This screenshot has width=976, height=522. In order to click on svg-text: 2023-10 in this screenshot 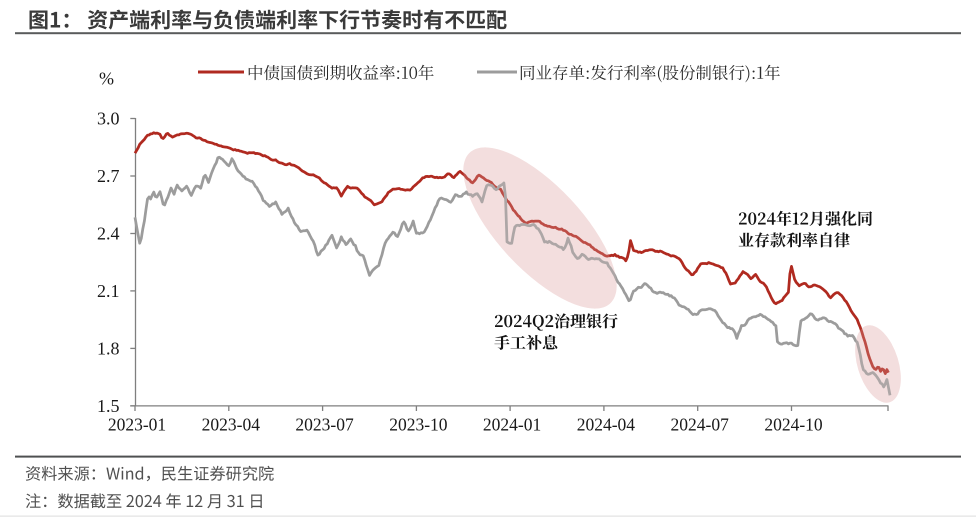, I will do `click(418, 425)`.